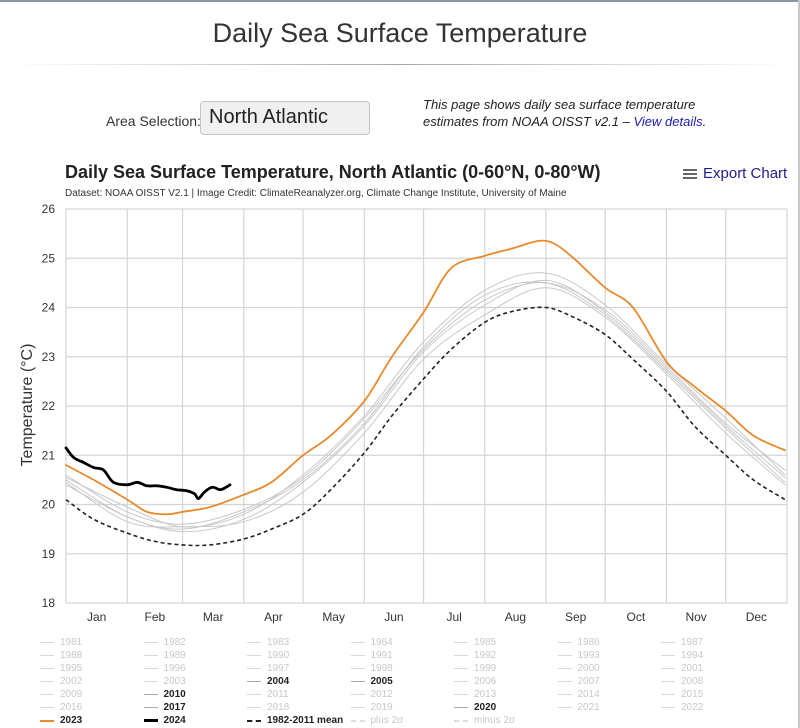 The height and width of the screenshot is (728, 800). Describe the element at coordinates (588, 668) in the screenshot. I see `legend-label: 2000` at that location.